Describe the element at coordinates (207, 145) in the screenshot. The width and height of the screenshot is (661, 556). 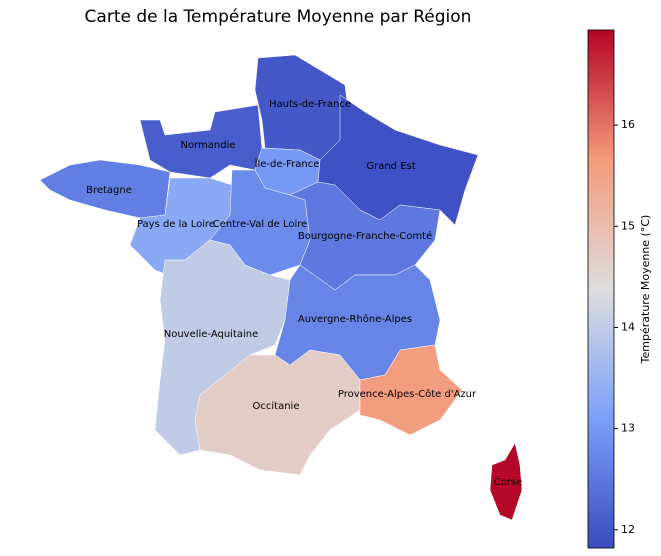
I see `region-label: Normandie` at that location.